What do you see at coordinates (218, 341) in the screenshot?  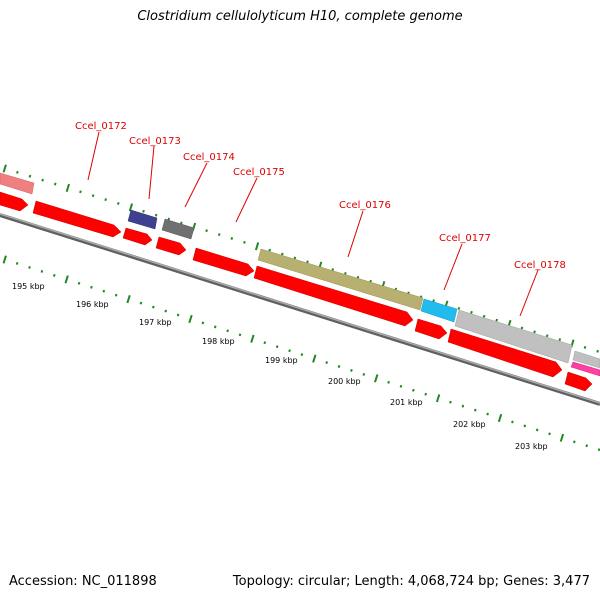 I see `kbp-label: 198 kbp` at bounding box center [218, 341].